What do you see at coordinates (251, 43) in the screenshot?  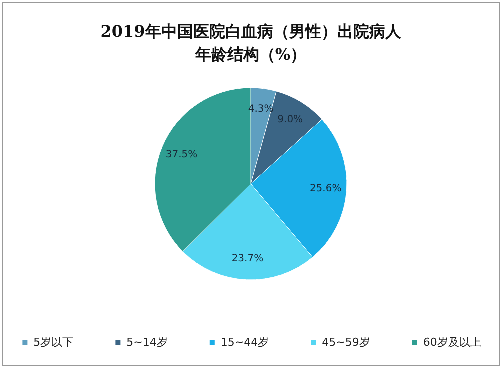 I see `chart-title: 2019年中国医院白血病（男性）出院病人年龄结构（%）` at bounding box center [251, 43].